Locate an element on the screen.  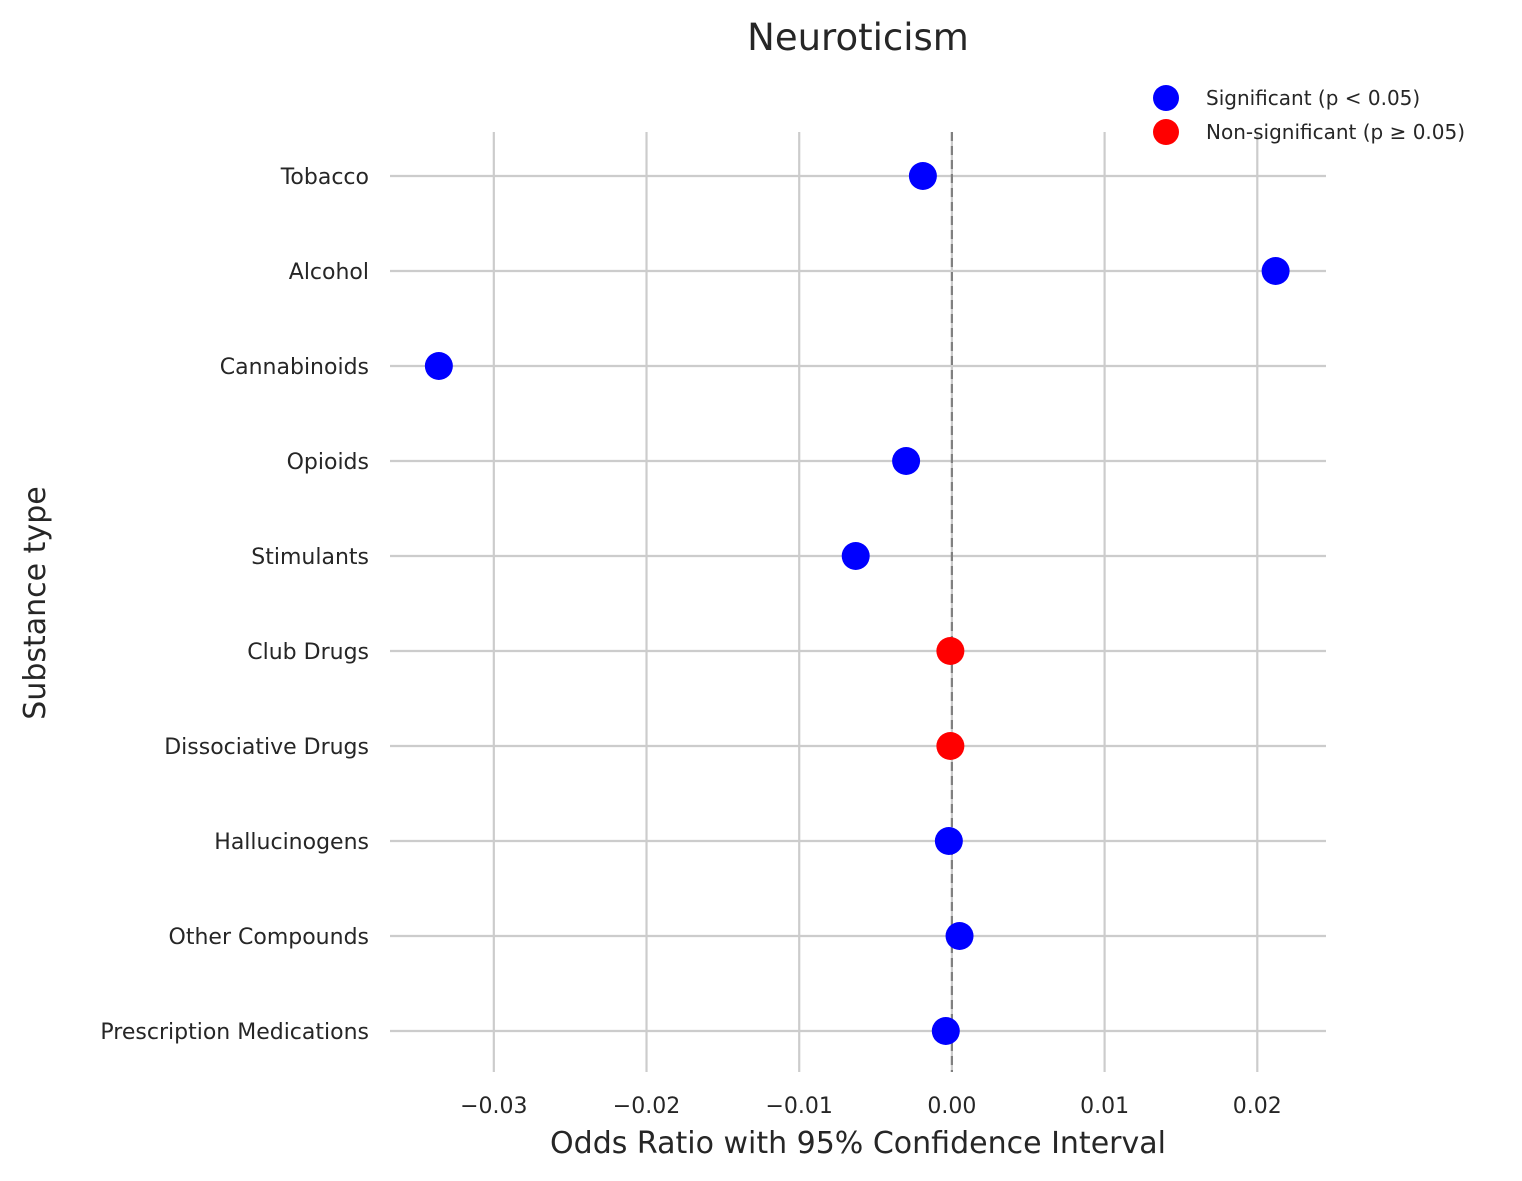
y-tick-label: Prescription Medications is located at coordinates (234, 1032).